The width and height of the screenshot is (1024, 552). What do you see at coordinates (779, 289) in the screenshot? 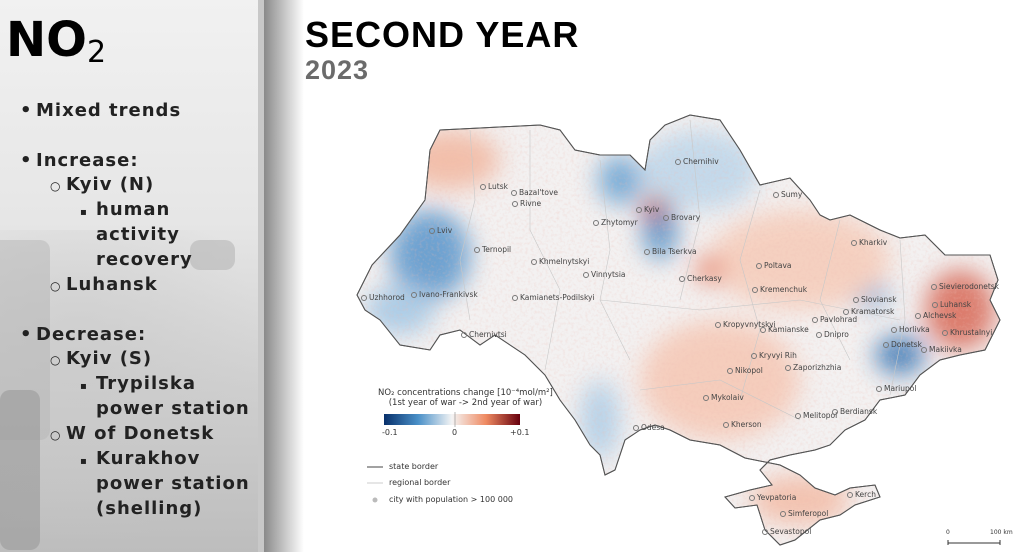
I see `city-label: Kremenchuk` at bounding box center [779, 289].